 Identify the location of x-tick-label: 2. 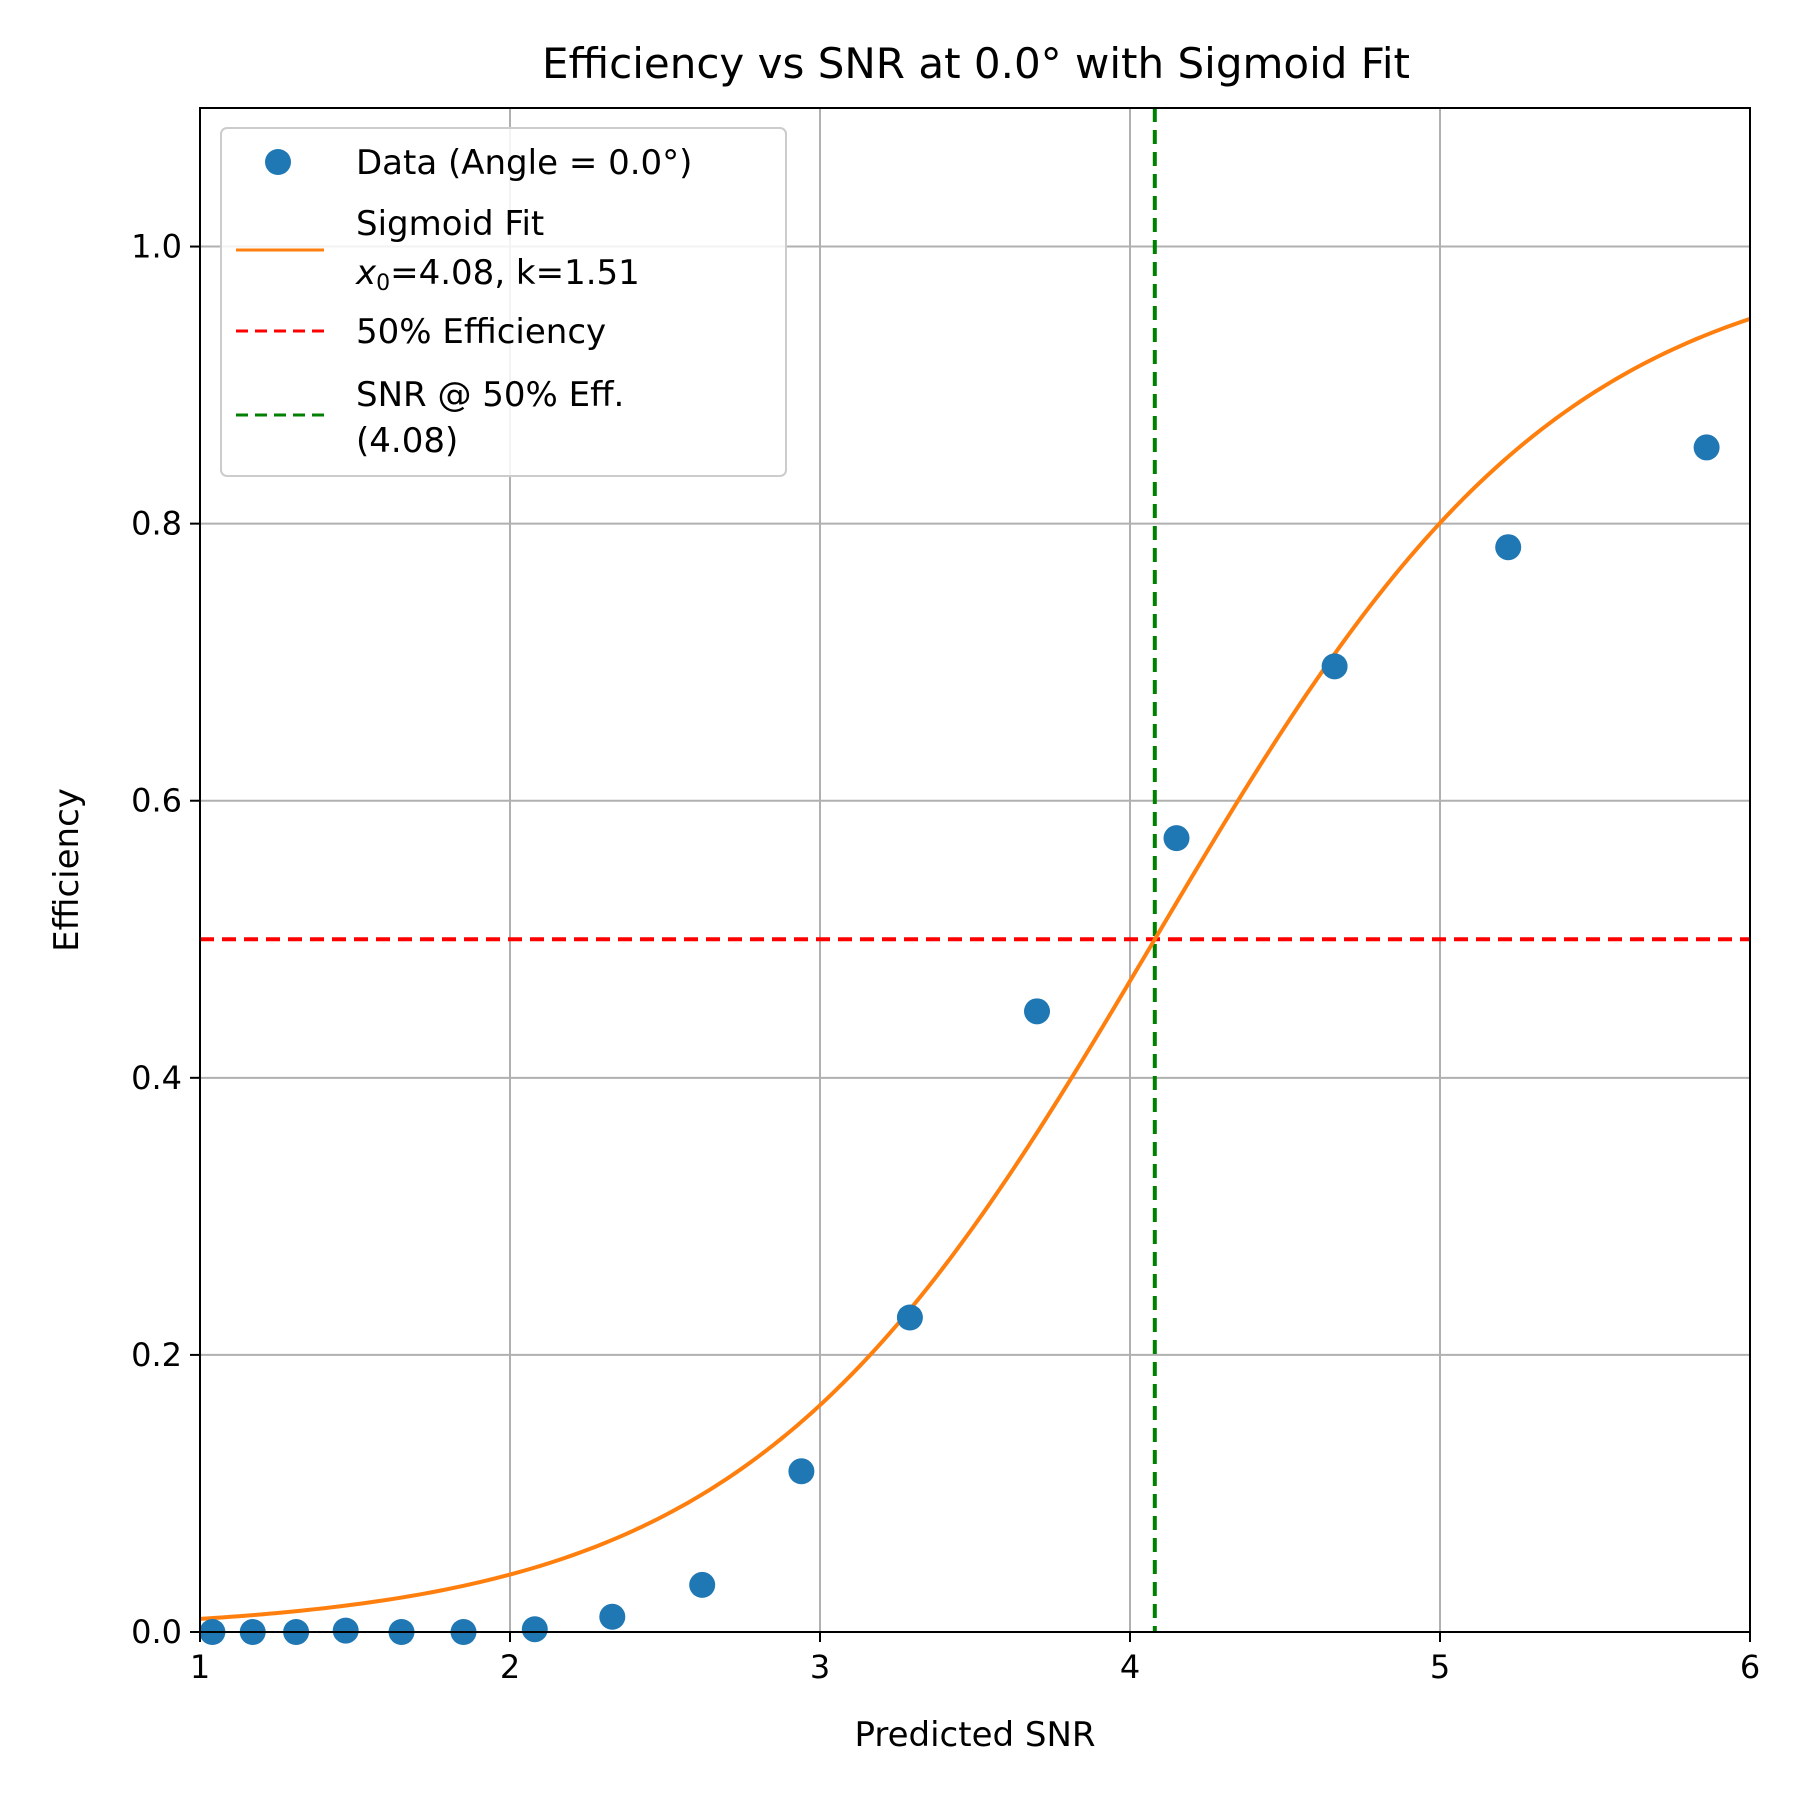
(510, 1667).